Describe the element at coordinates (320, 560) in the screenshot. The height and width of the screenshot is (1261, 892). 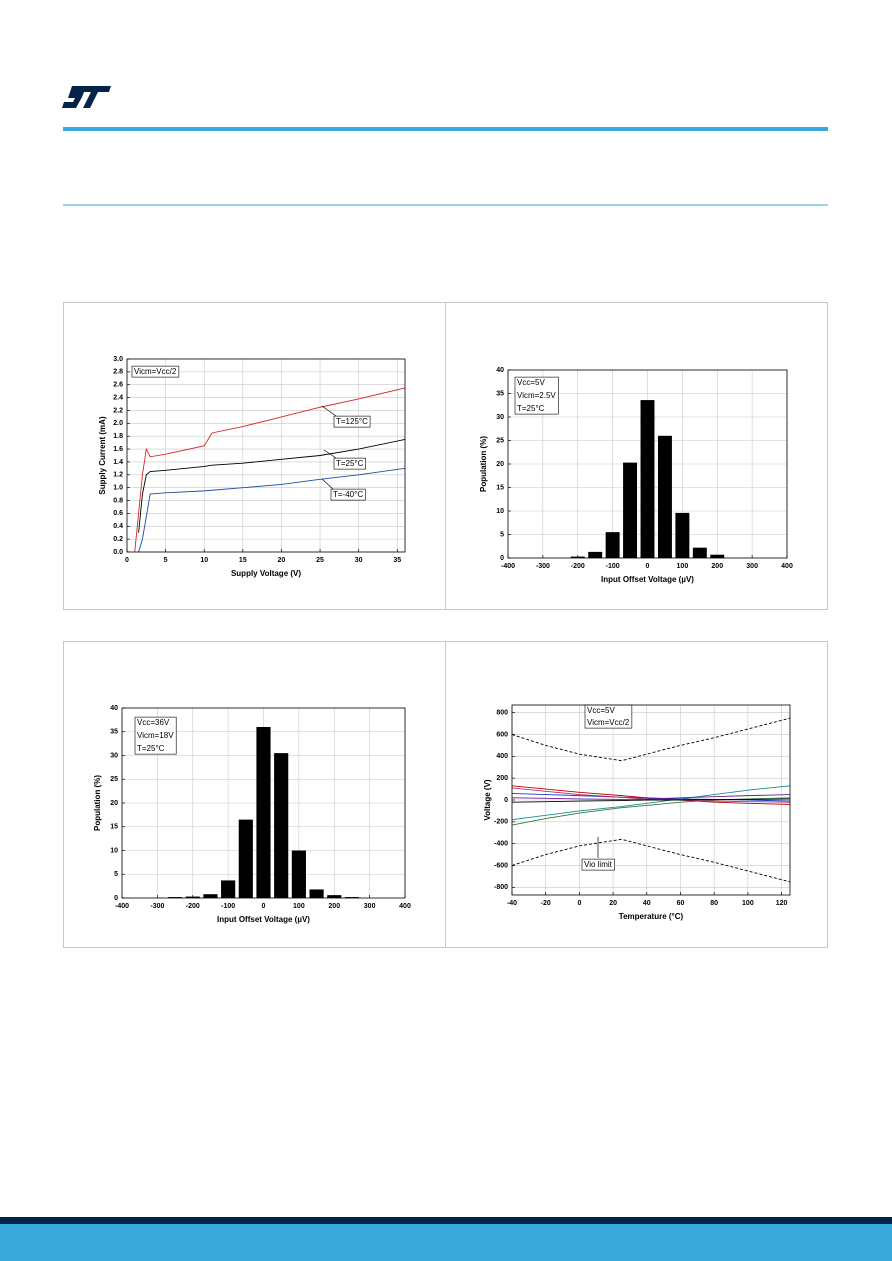
I see `x-tick-label: 25` at that location.